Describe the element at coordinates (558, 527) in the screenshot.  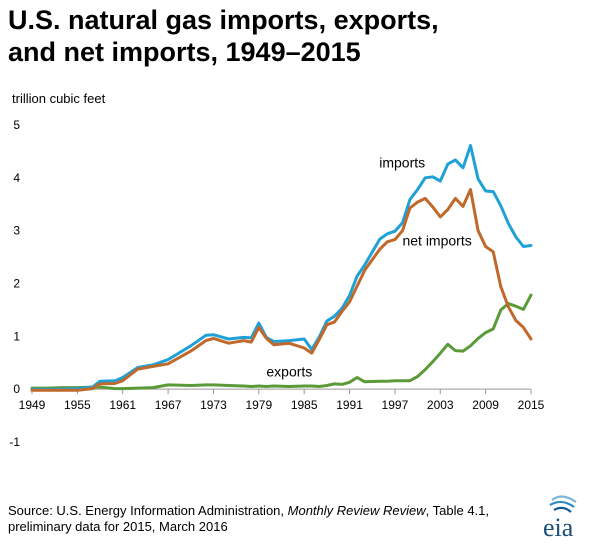
I see `logo-text: eia` at that location.